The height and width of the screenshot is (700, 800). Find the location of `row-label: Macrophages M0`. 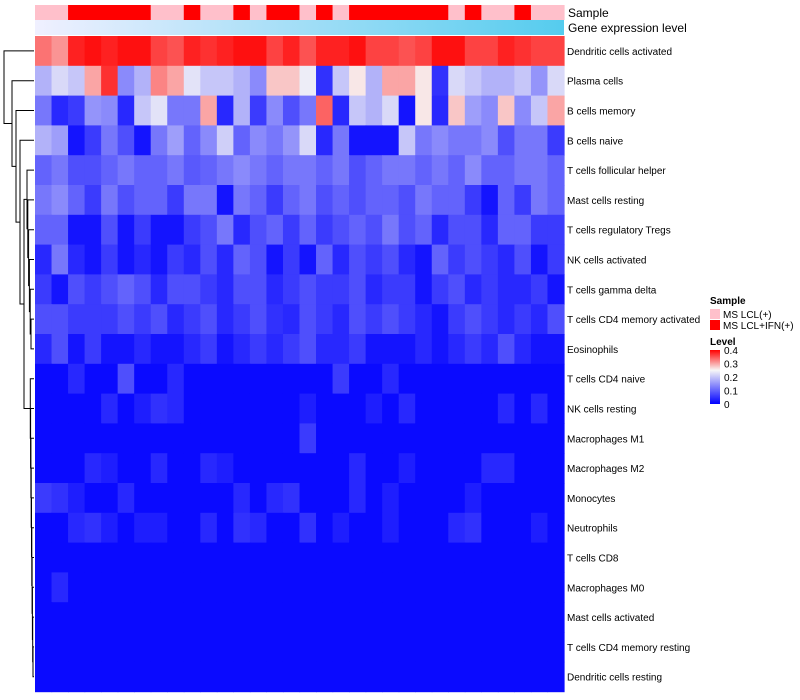

row-label: Macrophages M0 is located at coordinates (606, 588).